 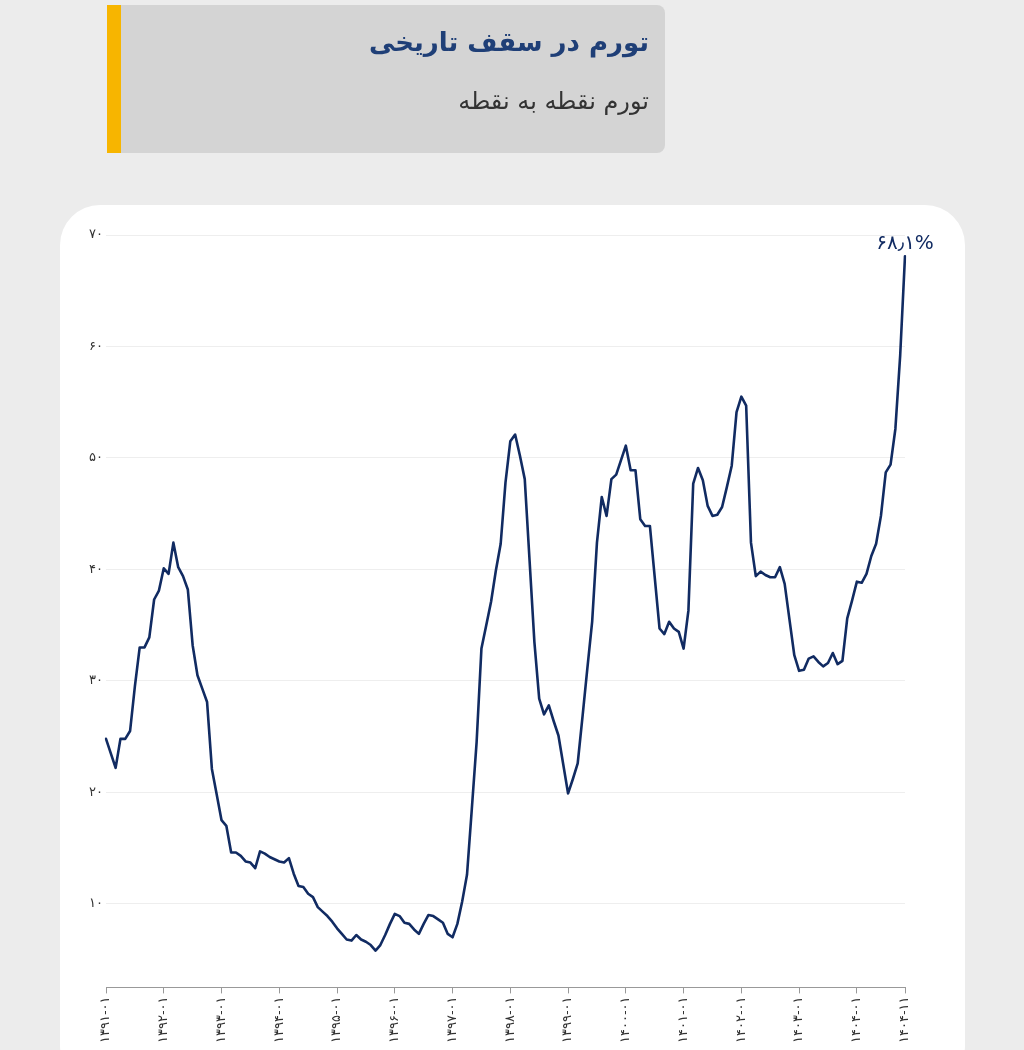 What do you see at coordinates (105, 1020) in the screenshot?
I see `x-tick-label: ۱۳۹۱-۰۱` at bounding box center [105, 1020].